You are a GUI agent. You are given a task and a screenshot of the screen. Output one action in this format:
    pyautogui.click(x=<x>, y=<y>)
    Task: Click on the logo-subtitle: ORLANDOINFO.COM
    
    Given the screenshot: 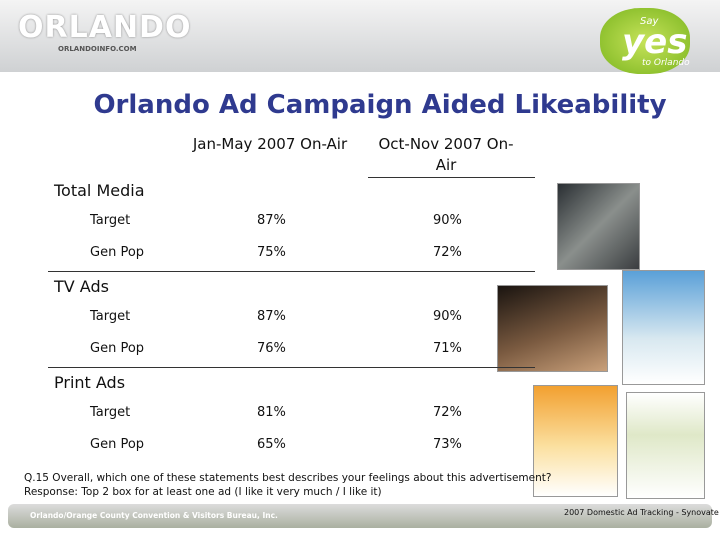 What is the action you would take?
    pyautogui.click(x=97, y=49)
    